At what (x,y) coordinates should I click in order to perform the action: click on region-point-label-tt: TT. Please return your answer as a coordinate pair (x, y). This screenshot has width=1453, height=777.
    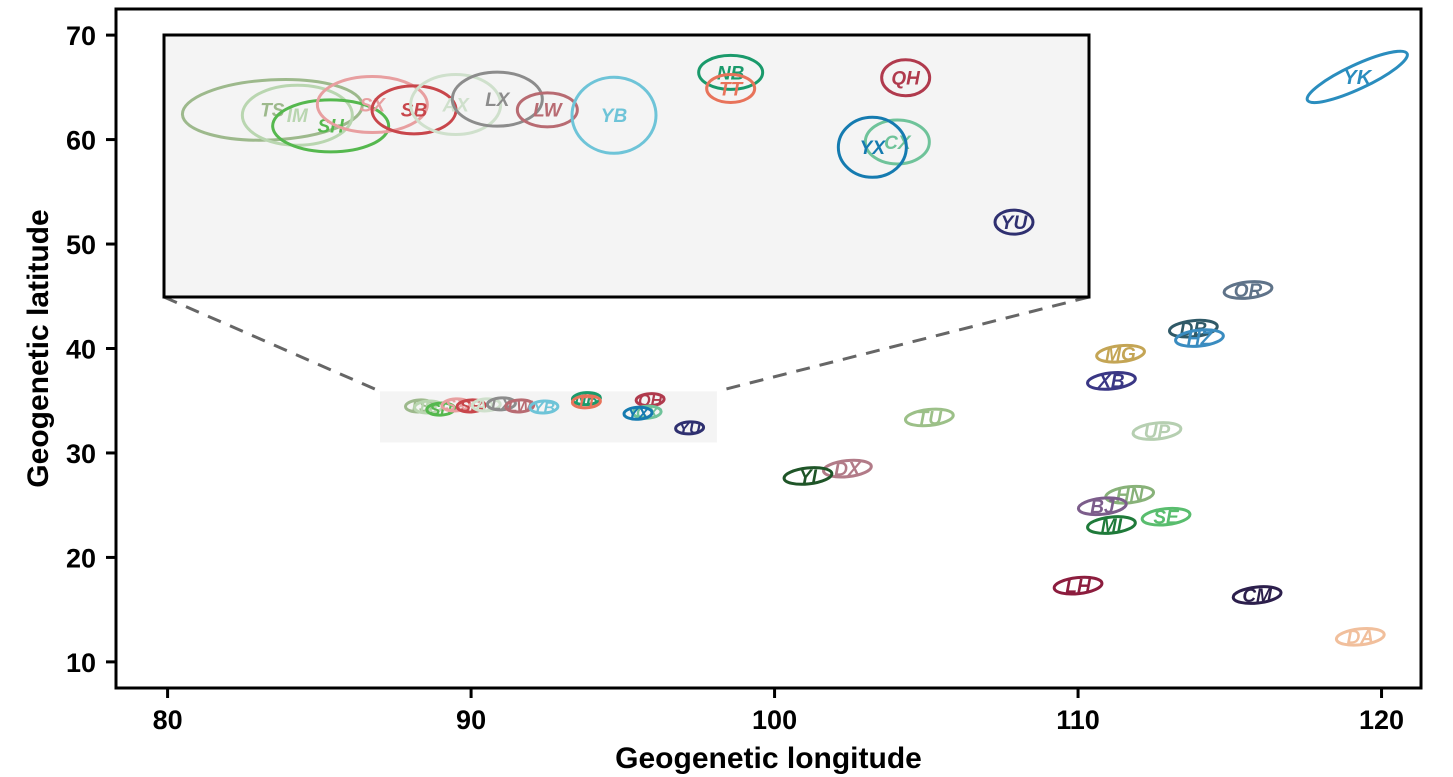
    Looking at the image, I should click on (587, 403).